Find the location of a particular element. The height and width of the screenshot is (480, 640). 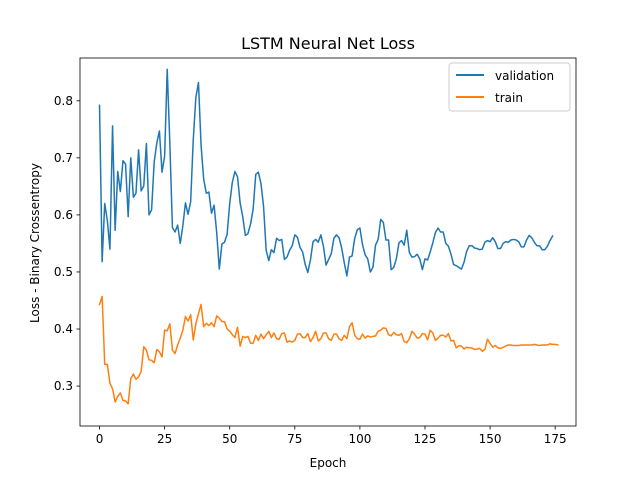

legend: validation train is located at coordinates (509, 87).